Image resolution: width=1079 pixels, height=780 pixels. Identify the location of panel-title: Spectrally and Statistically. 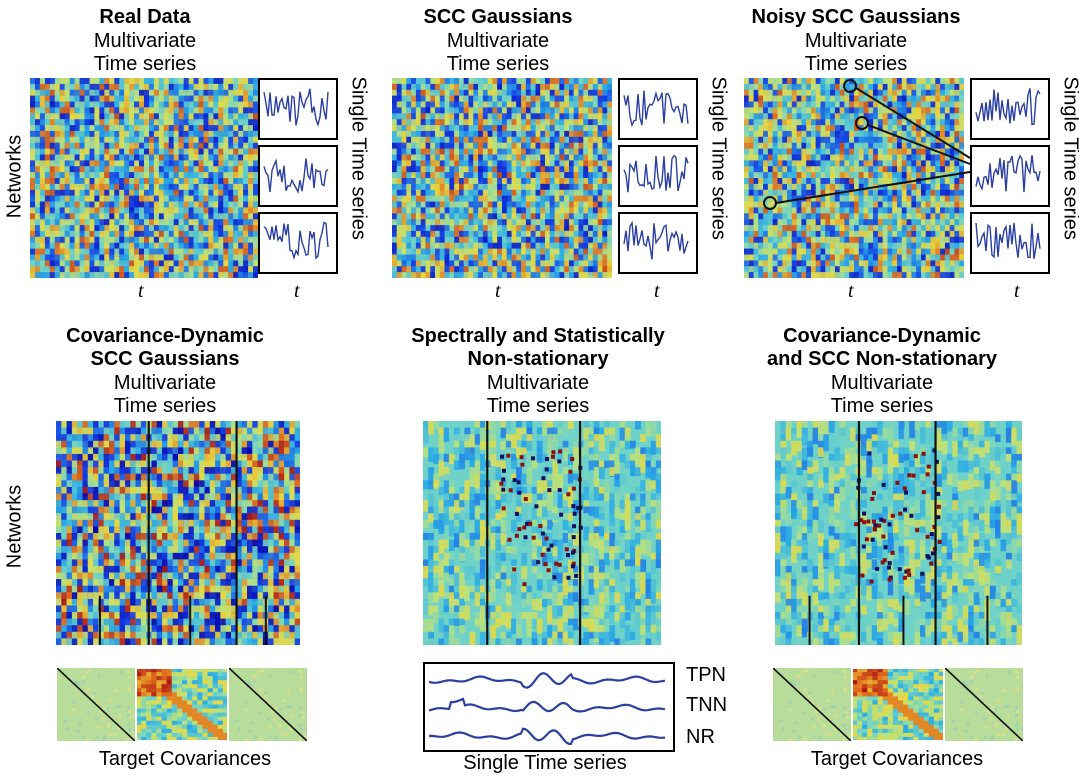
(538, 336).